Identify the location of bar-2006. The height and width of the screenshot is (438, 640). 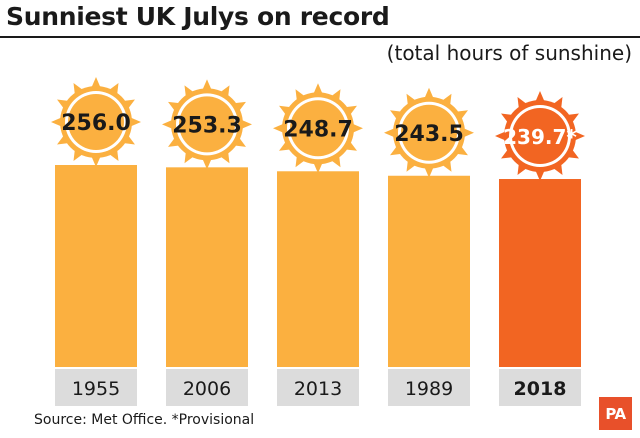
(207, 267).